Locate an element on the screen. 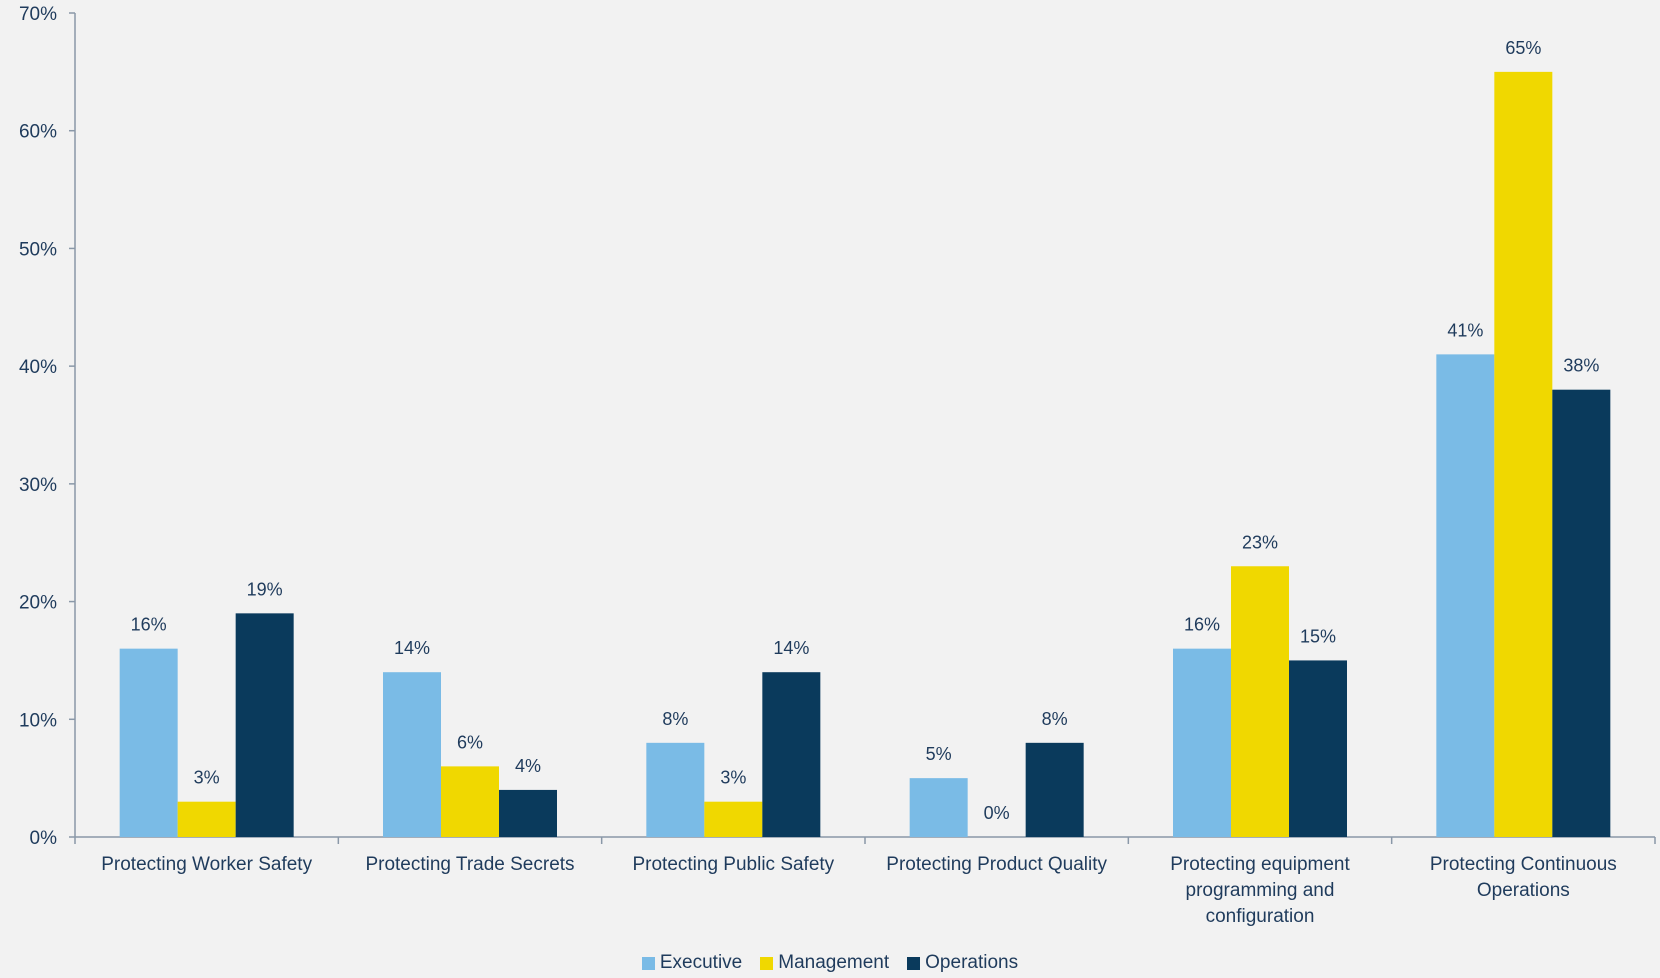 The height and width of the screenshot is (978, 1660). legend-item-executive: Executive is located at coordinates (692, 963).